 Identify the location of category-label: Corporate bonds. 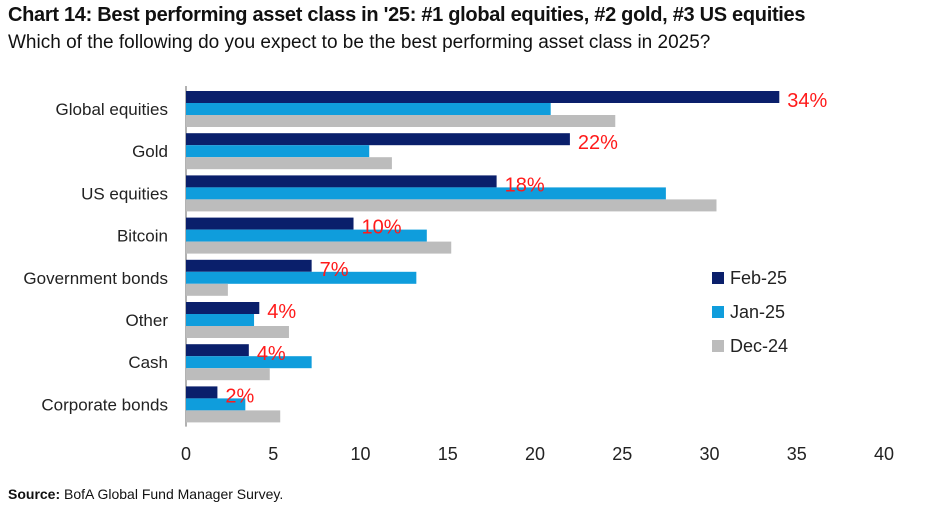
(104, 404).